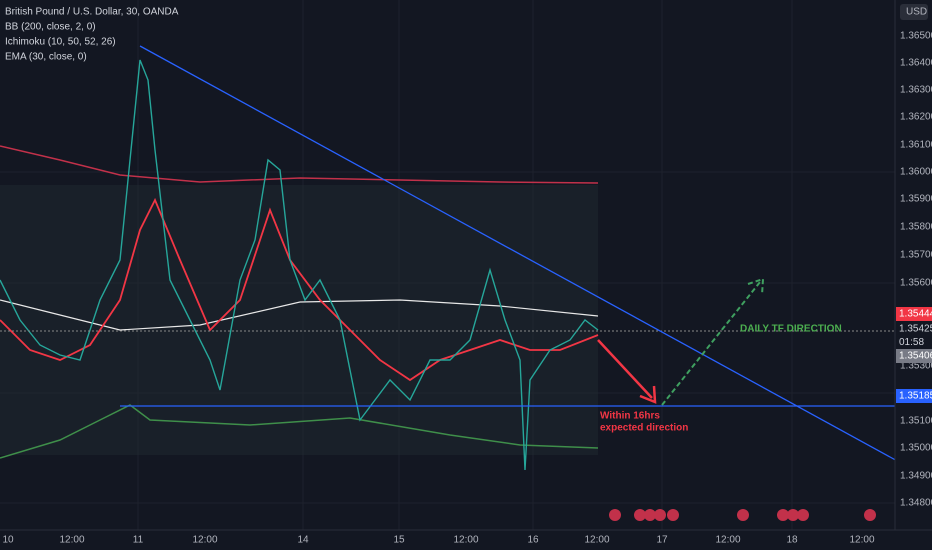 Image resolution: width=932 pixels, height=550 pixels. Describe the element at coordinates (299, 164) in the screenshot. I see `bb-upper` at that location.